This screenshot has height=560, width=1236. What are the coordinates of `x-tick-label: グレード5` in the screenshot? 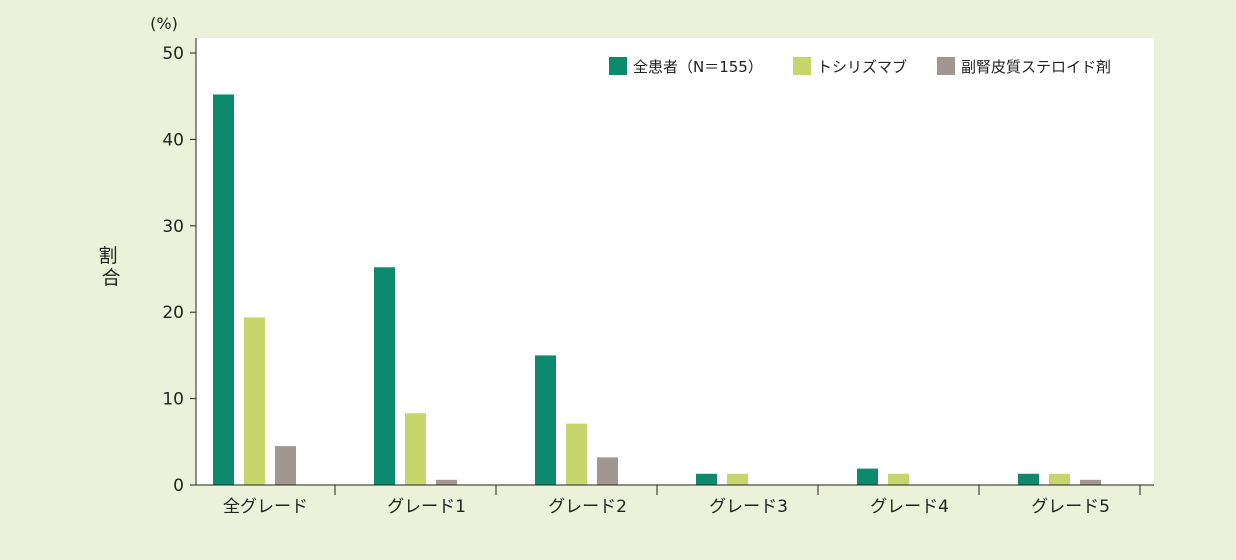 It's located at (1070, 507).